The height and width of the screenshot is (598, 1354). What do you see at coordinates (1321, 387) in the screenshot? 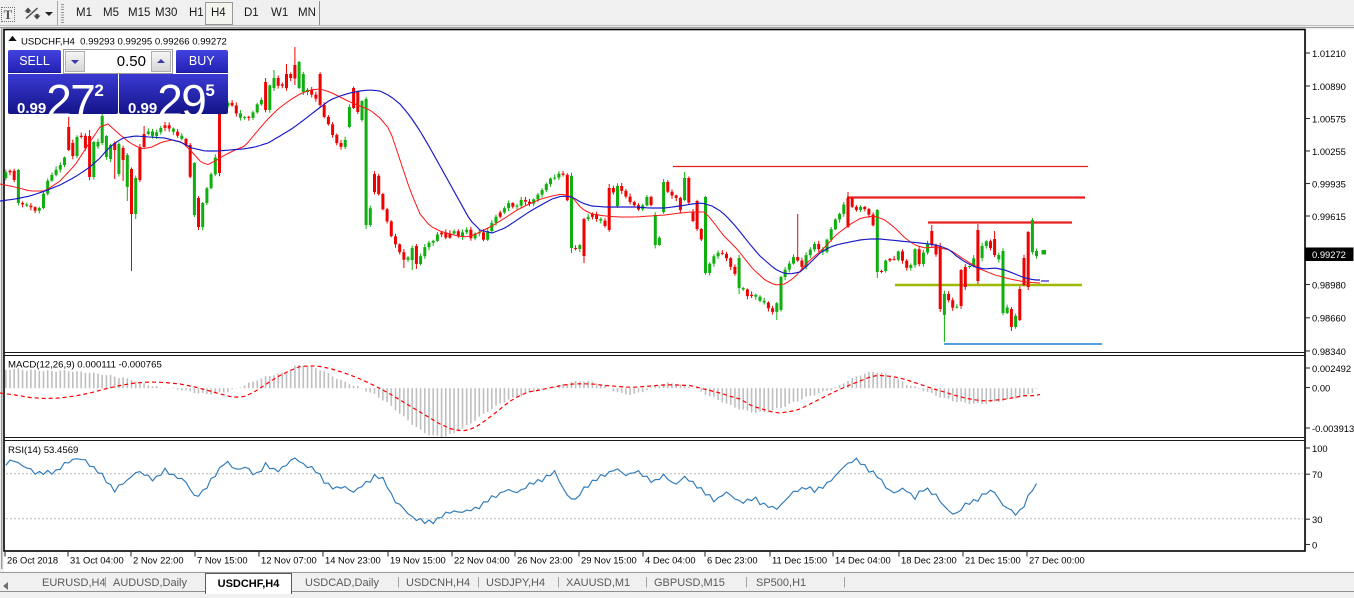
I see `svg-text: 0.00` at bounding box center [1321, 387].